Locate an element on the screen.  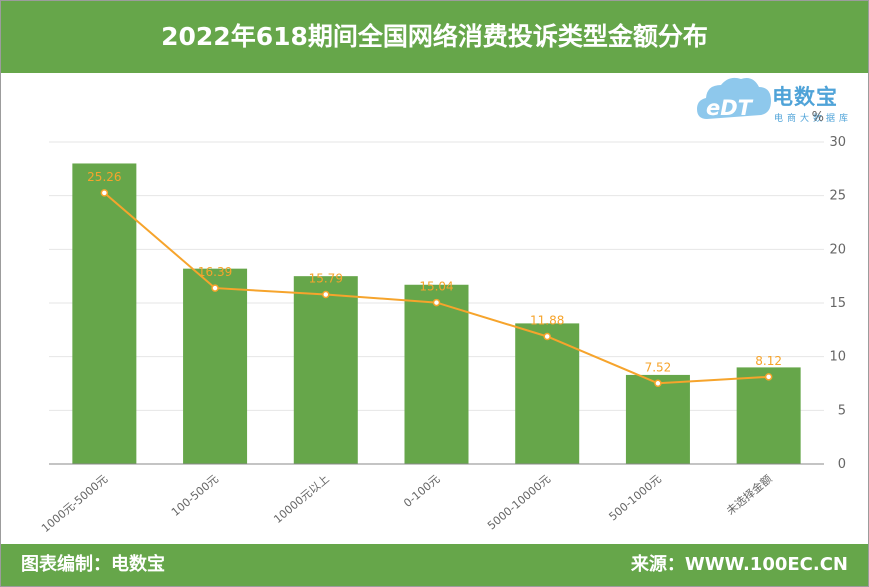
y-tick-label: 15 is located at coordinates (837, 303).